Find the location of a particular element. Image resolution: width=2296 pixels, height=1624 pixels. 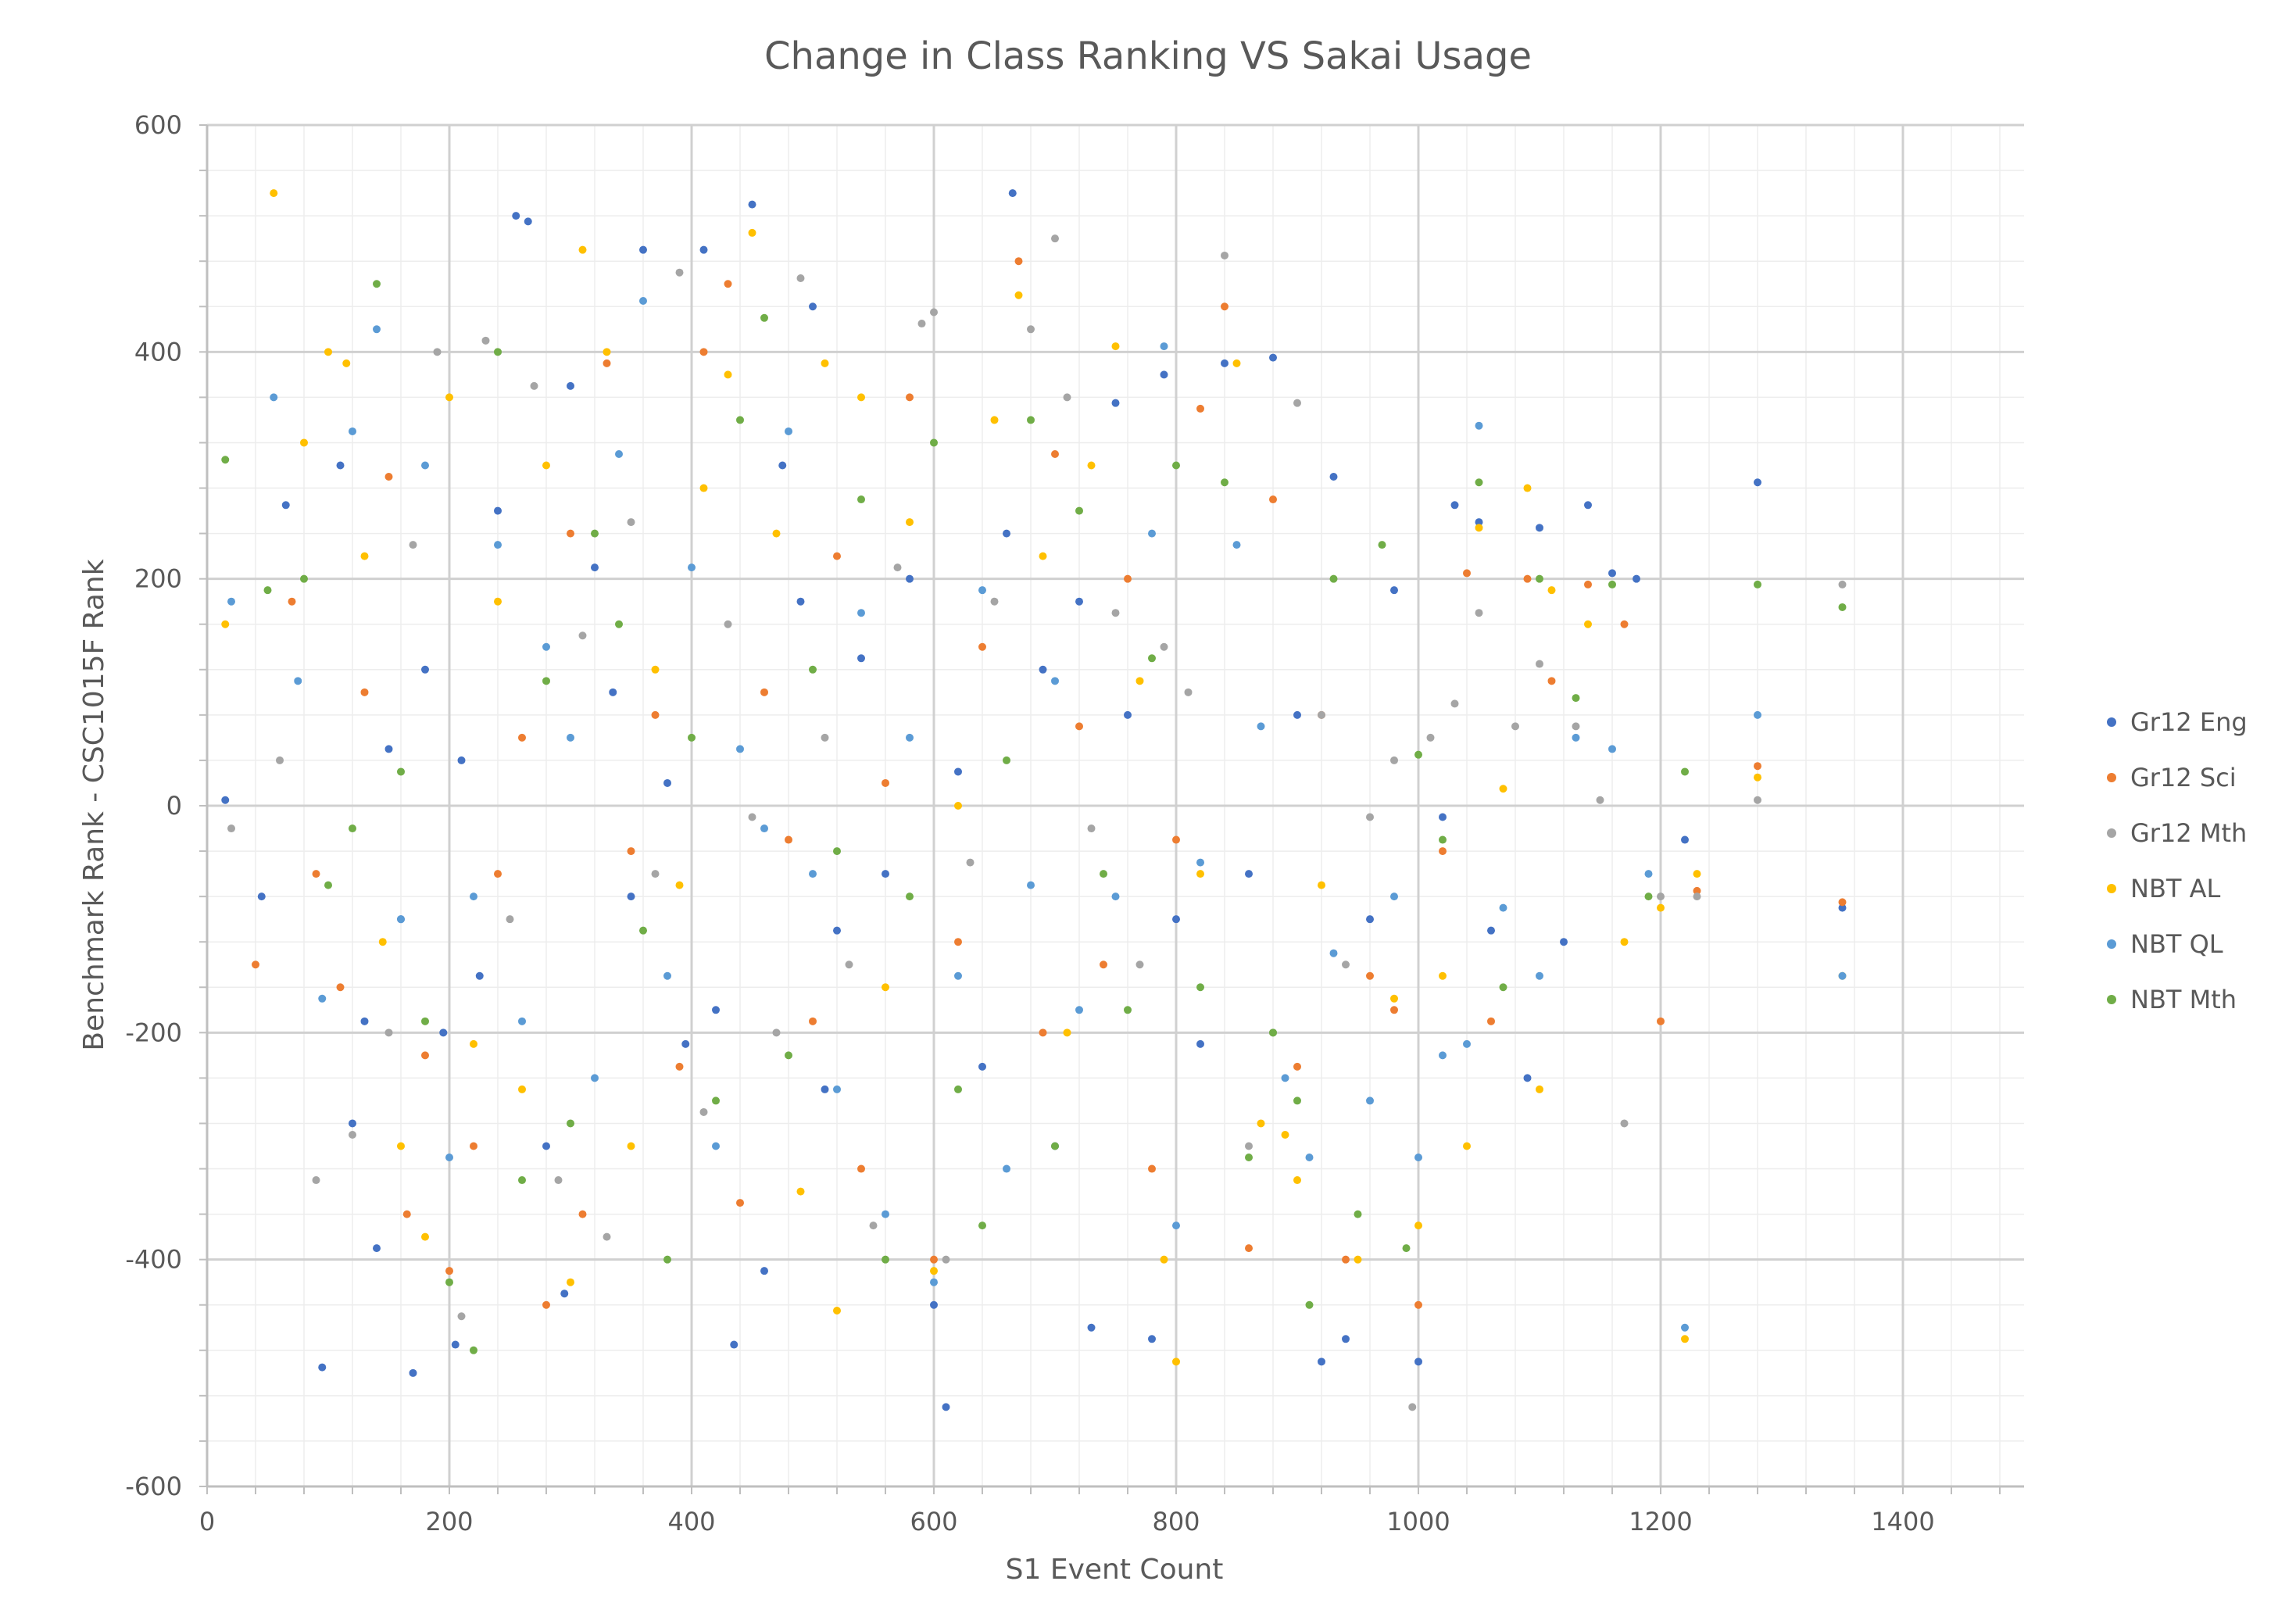

y-tick-label: -200 is located at coordinates (153, 1032).